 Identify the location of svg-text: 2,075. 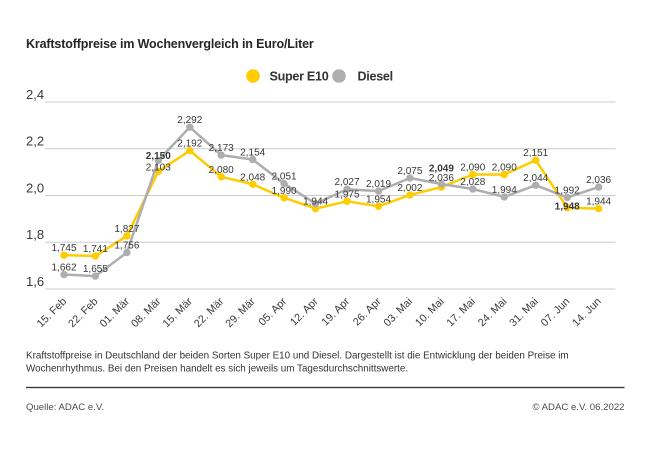
(409, 171).